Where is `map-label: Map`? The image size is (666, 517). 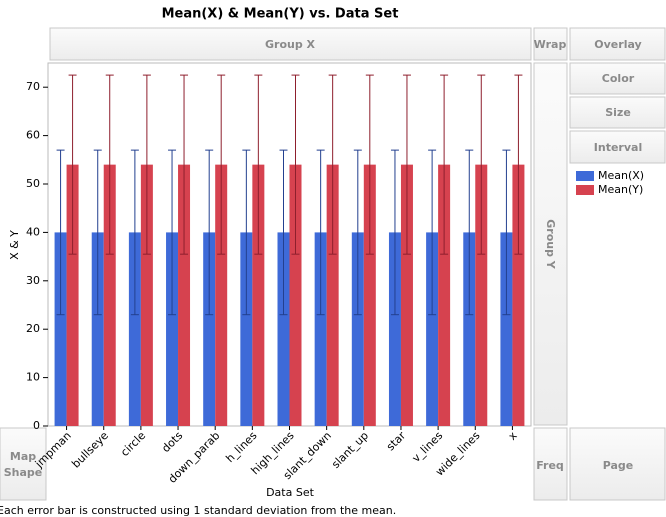 map-label: Map is located at coordinates (23, 456).